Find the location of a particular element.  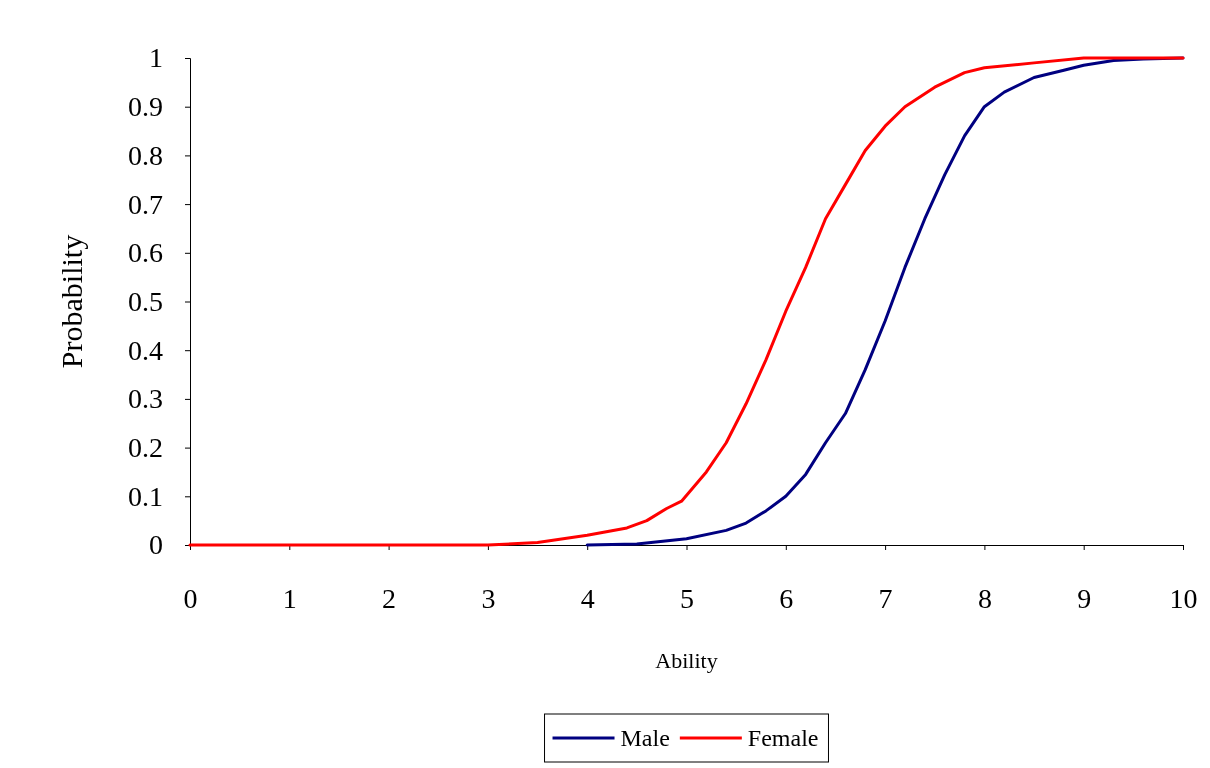

y-tick-label: 0.7 is located at coordinates (145, 204).